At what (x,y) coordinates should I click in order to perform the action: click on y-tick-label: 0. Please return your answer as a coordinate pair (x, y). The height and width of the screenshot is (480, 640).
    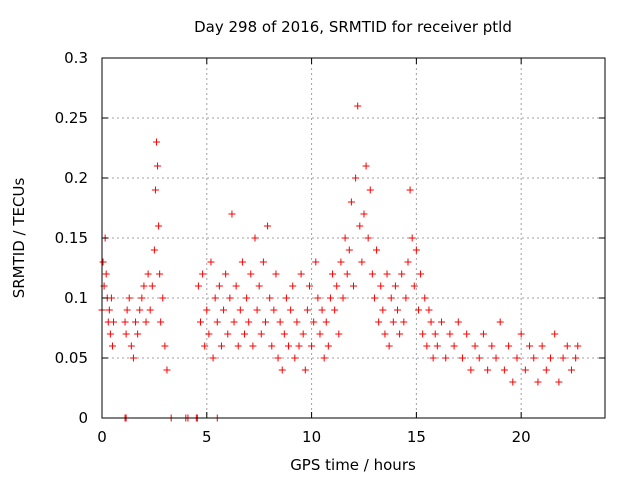
    Looking at the image, I should click on (83, 418).